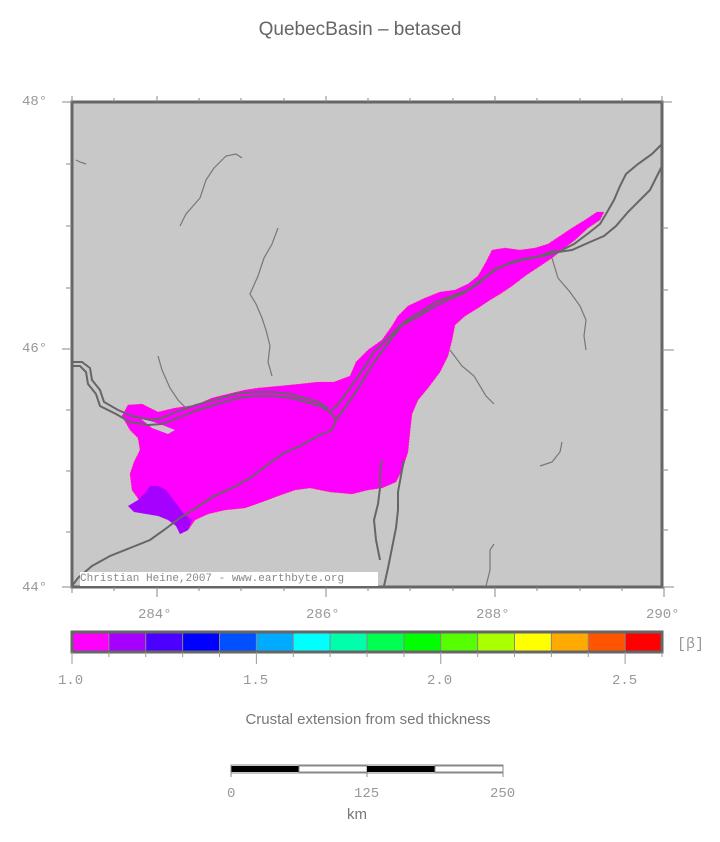  Describe the element at coordinates (625, 681) in the screenshot. I see `colorbar-tick-2-5: 2.5` at that location.